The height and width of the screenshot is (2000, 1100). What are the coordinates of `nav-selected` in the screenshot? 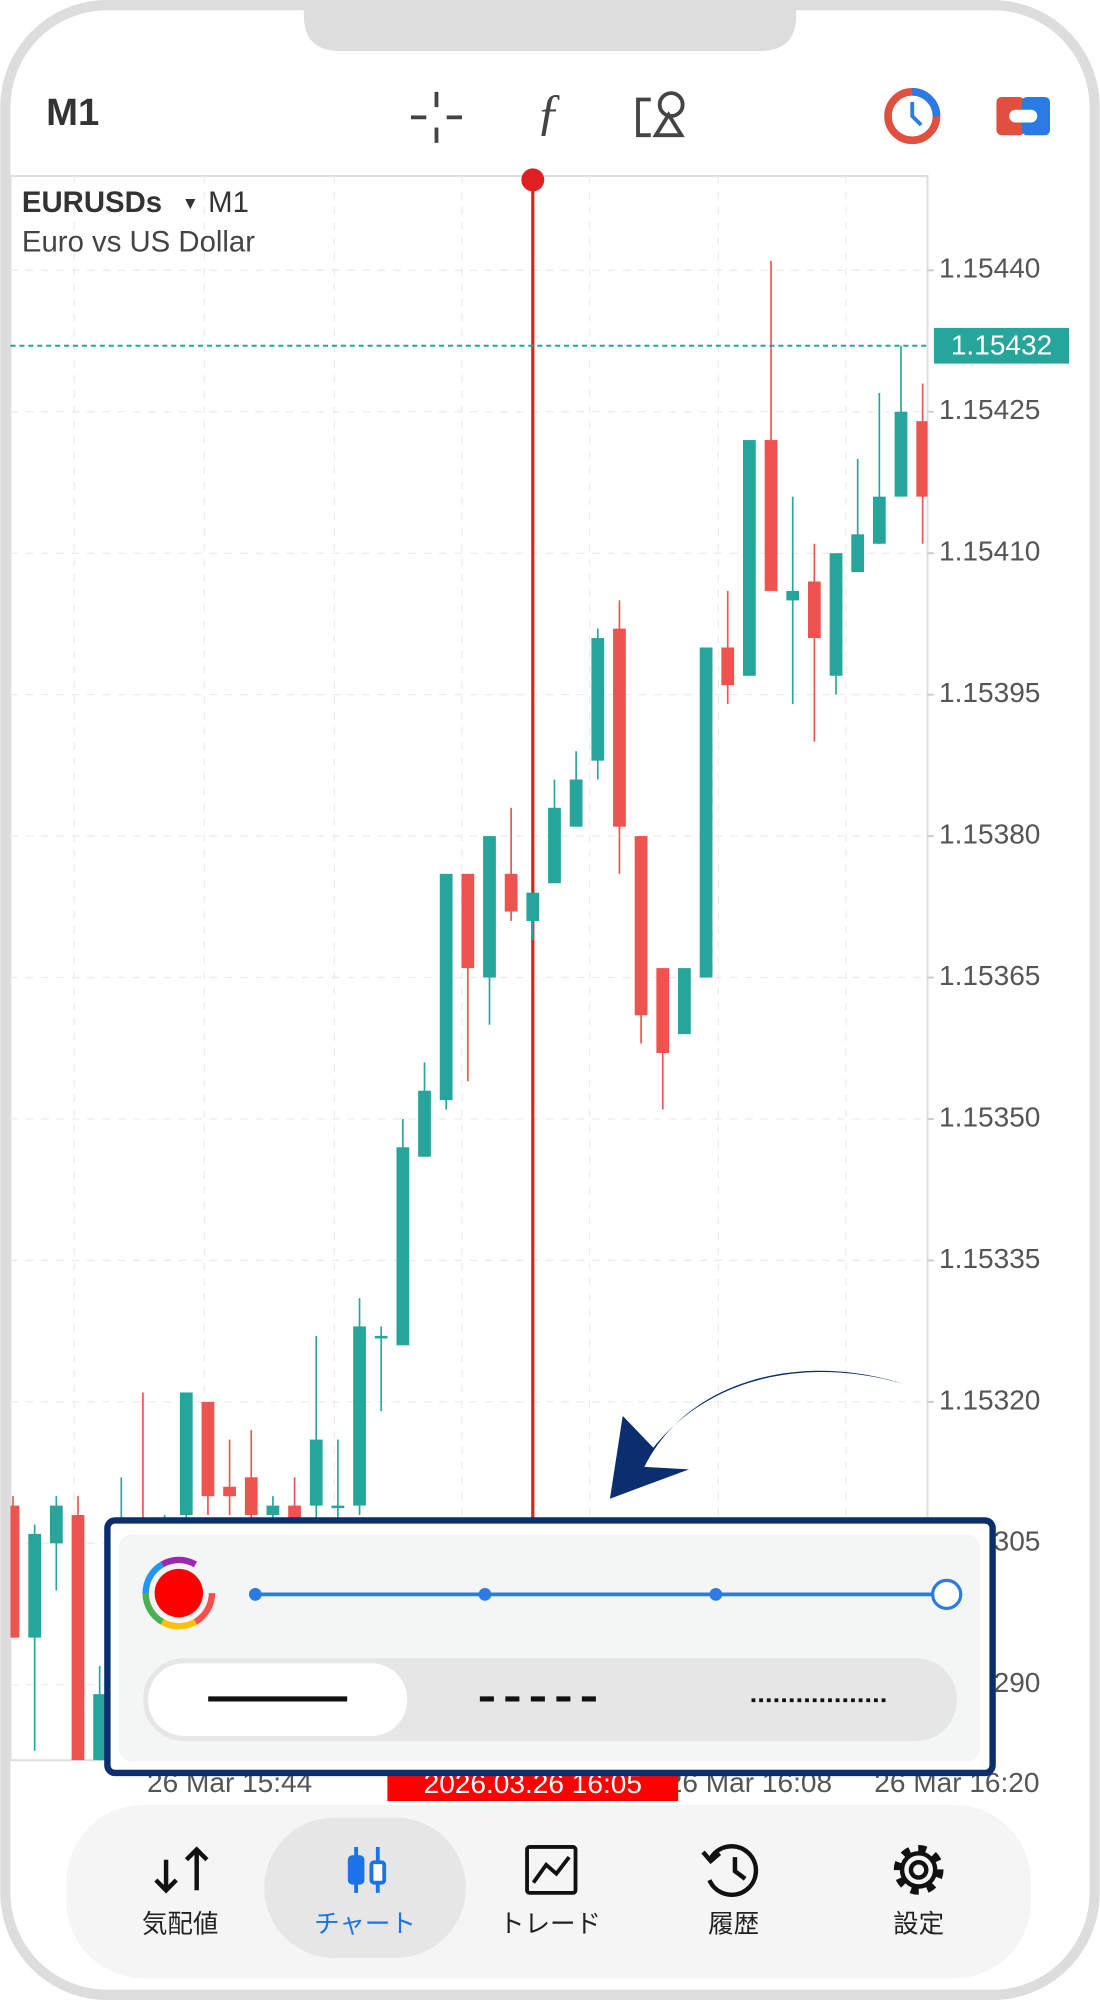 It's located at (365, 1887).